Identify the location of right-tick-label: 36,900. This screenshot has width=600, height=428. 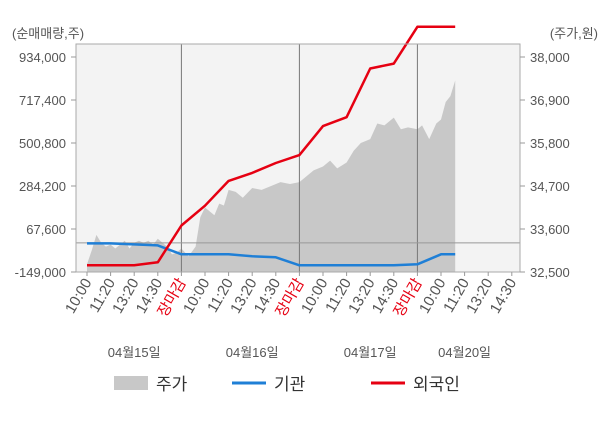
(550, 100).